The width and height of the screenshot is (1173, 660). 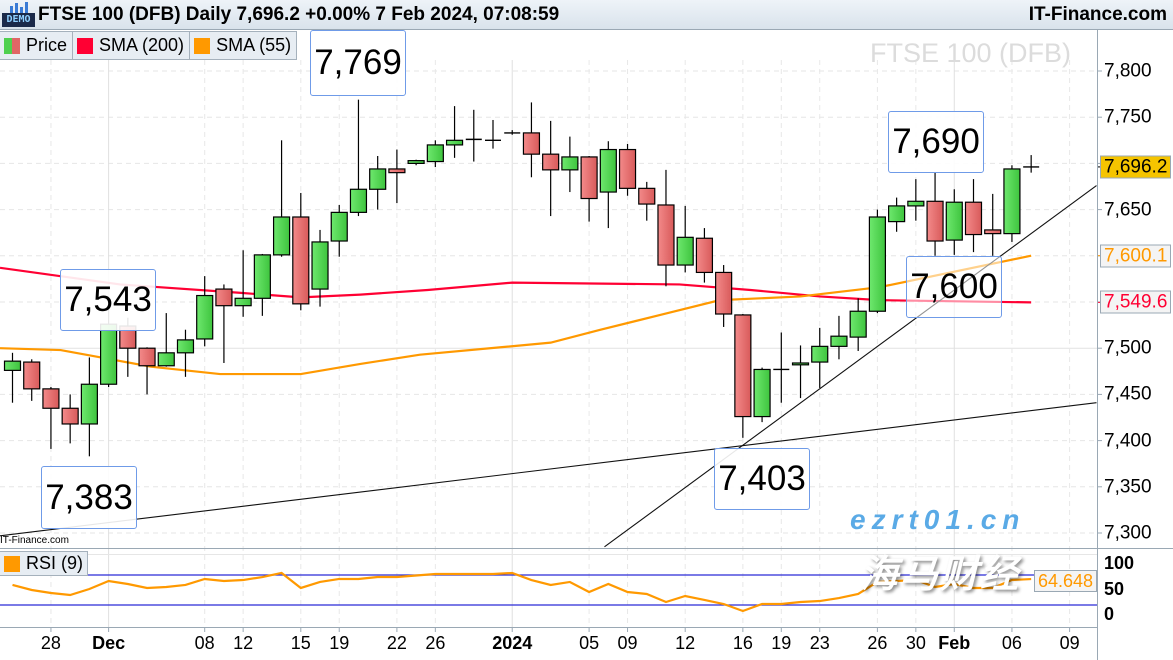 I want to click on legend-label: Price, so click(x=47, y=45).